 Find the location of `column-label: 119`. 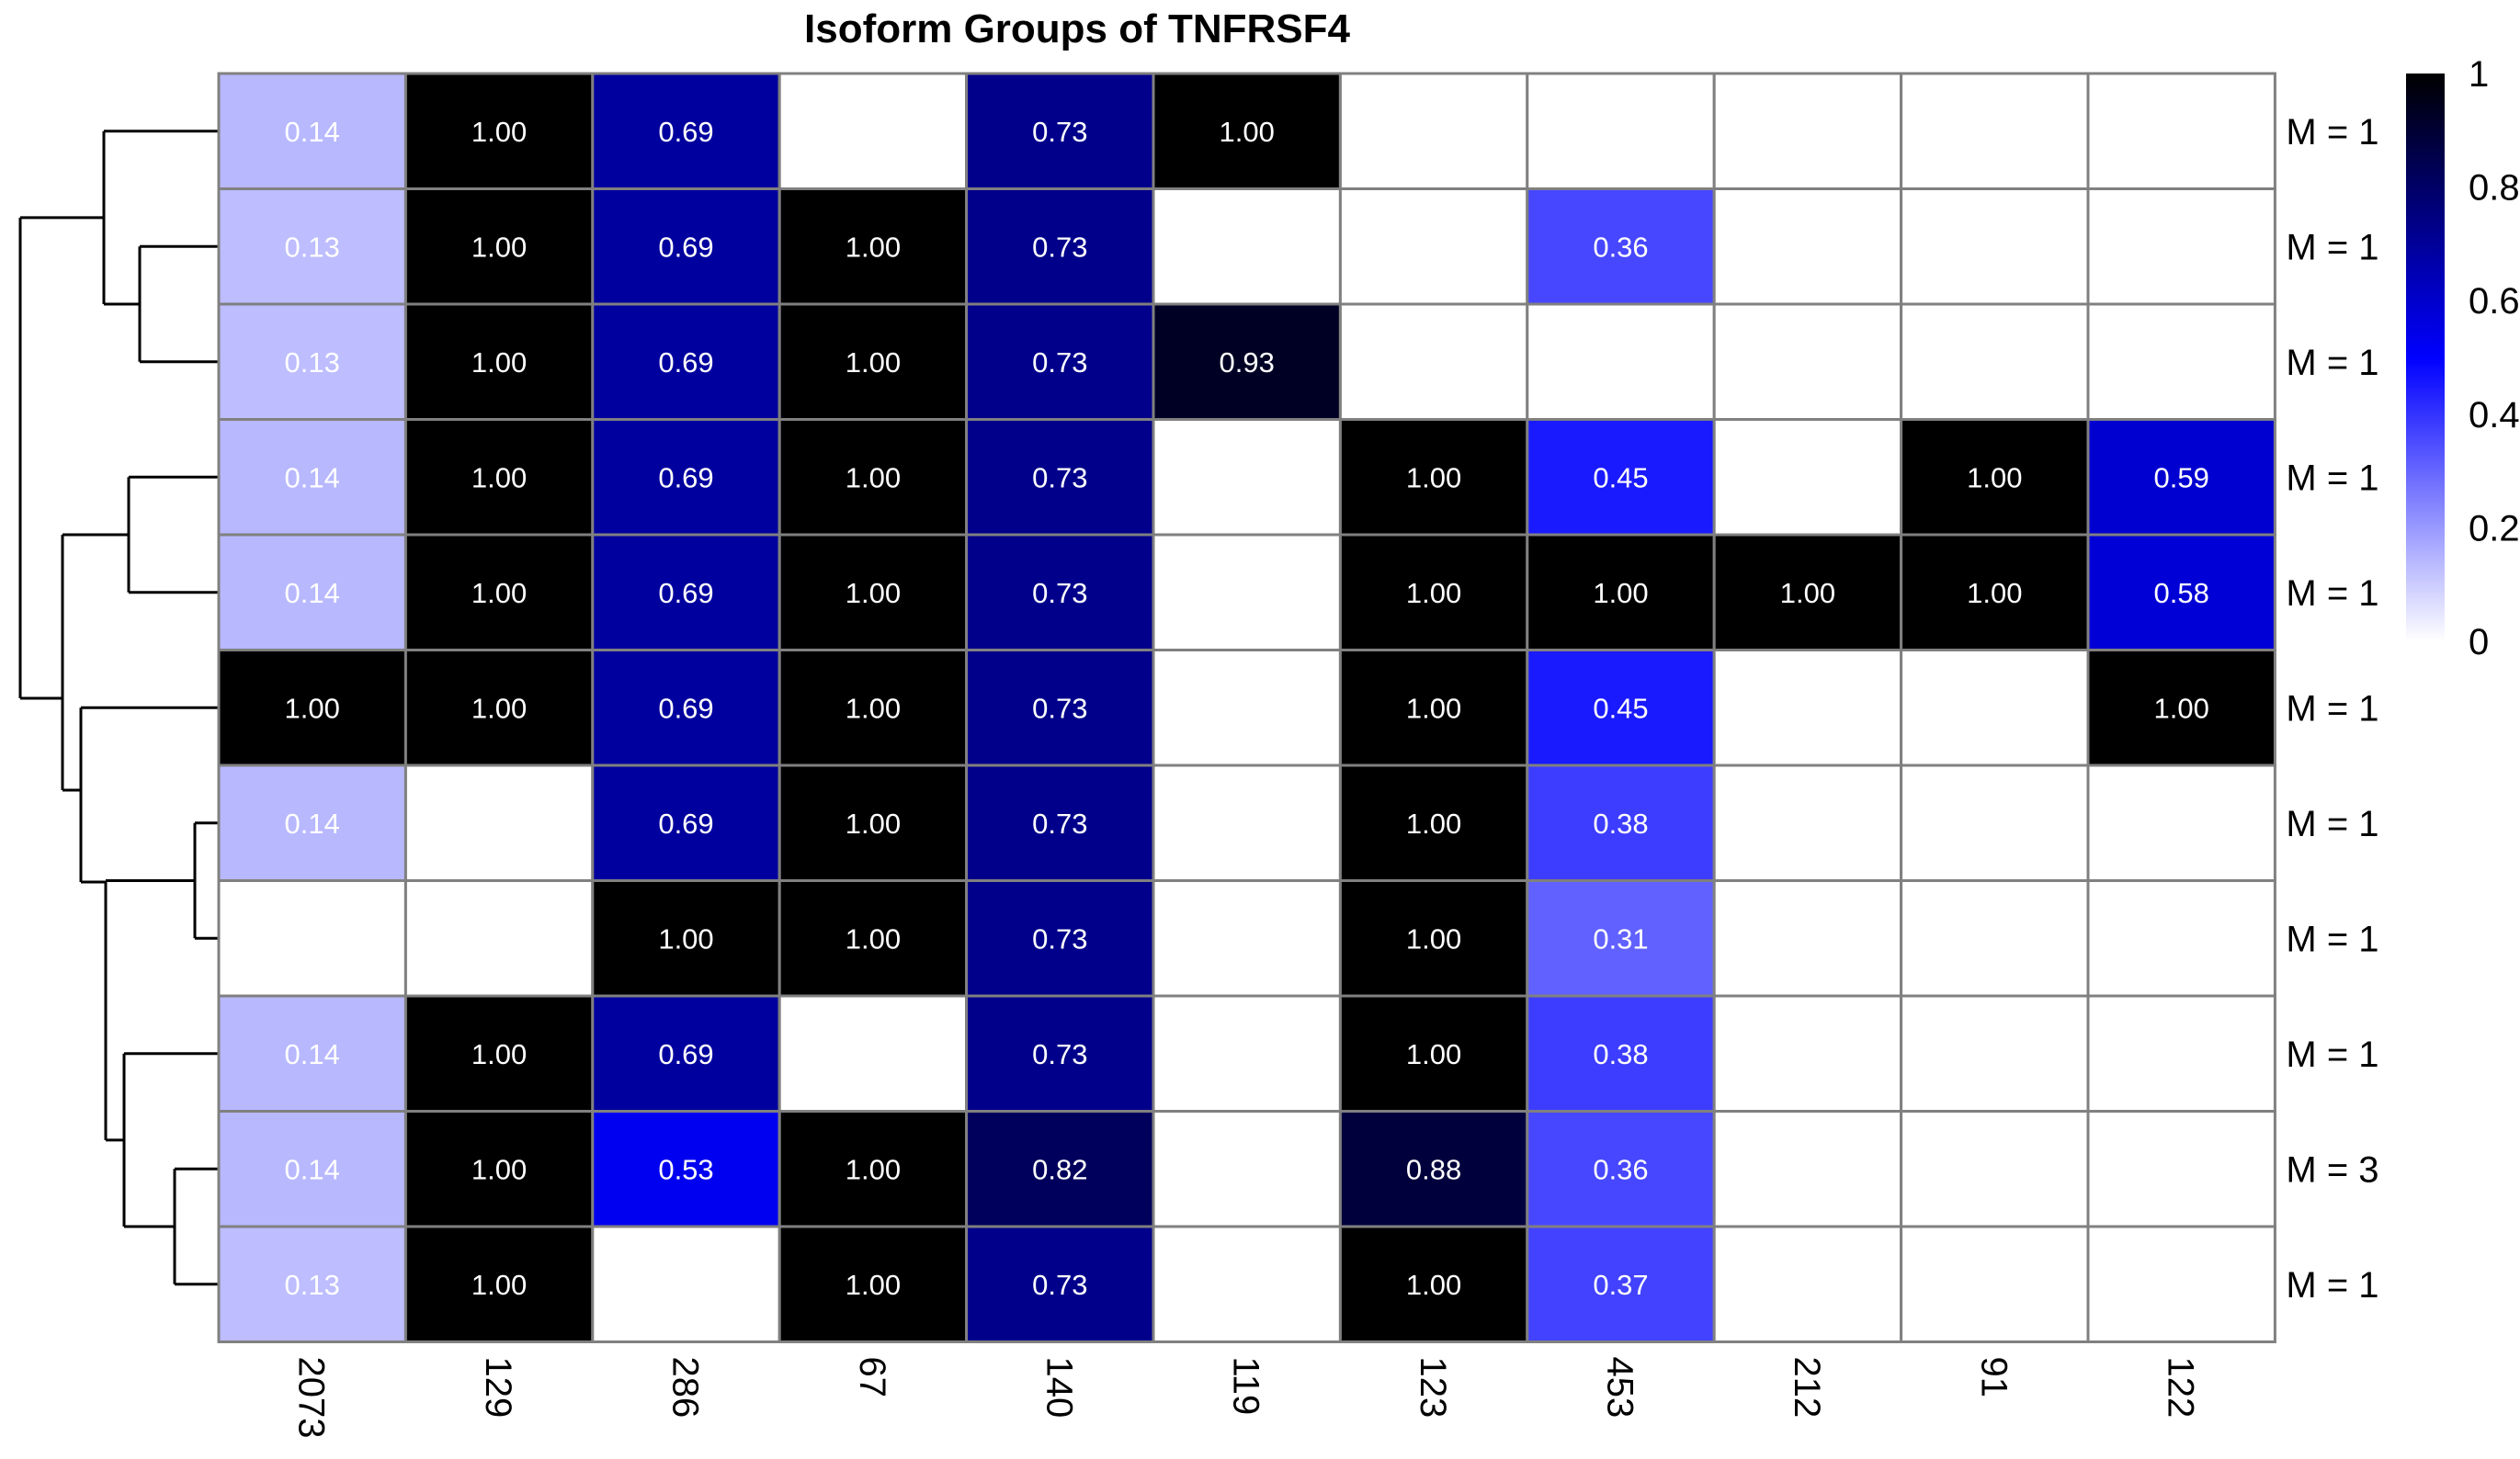

column-label: 119 is located at coordinates (1246, 1386).